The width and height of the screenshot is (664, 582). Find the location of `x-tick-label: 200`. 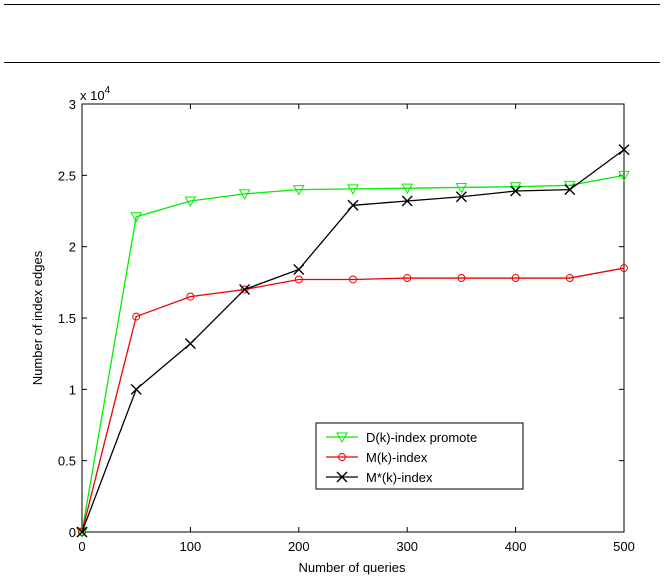

x-tick-label: 200 is located at coordinates (299, 546).